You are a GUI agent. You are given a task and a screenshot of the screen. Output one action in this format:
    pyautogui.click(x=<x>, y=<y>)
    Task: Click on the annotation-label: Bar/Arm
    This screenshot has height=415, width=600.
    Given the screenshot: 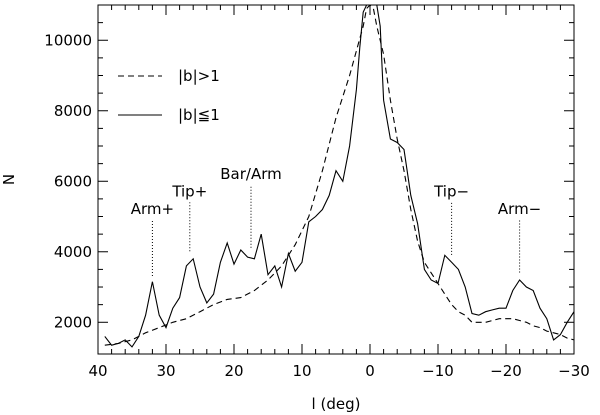 What is the action you would take?
    pyautogui.click(x=250, y=174)
    